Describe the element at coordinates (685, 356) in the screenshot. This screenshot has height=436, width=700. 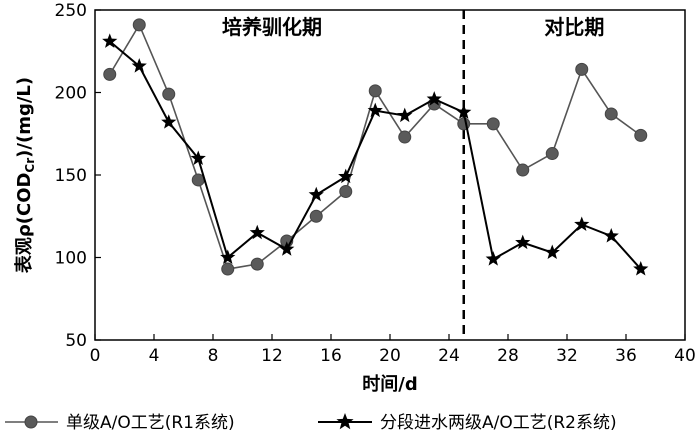
I see `x-tick-label: 40` at that location.